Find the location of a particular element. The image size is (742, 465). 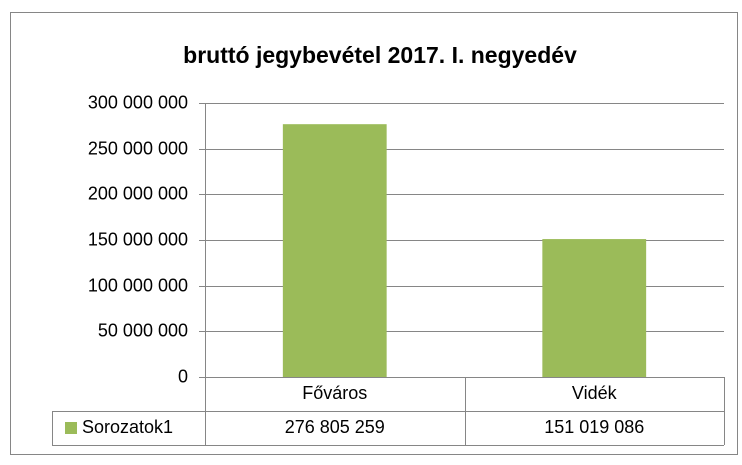

chart-title: bruttó jegybevétel 2017. I. negyedév is located at coordinates (380, 55).